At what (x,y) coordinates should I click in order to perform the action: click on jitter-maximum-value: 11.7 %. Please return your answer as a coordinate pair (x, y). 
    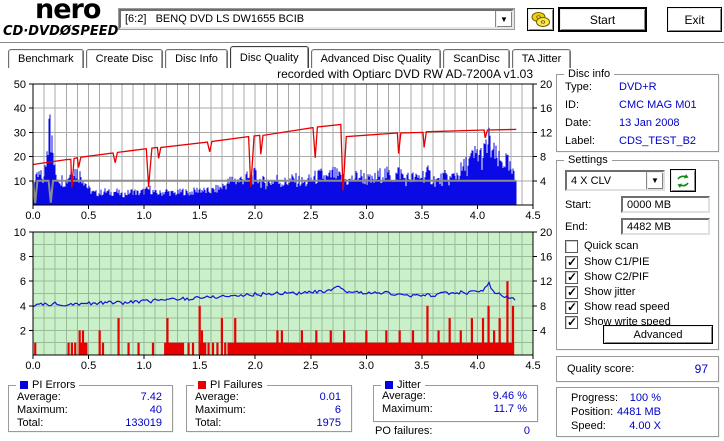
    Looking at the image, I should click on (510, 409).